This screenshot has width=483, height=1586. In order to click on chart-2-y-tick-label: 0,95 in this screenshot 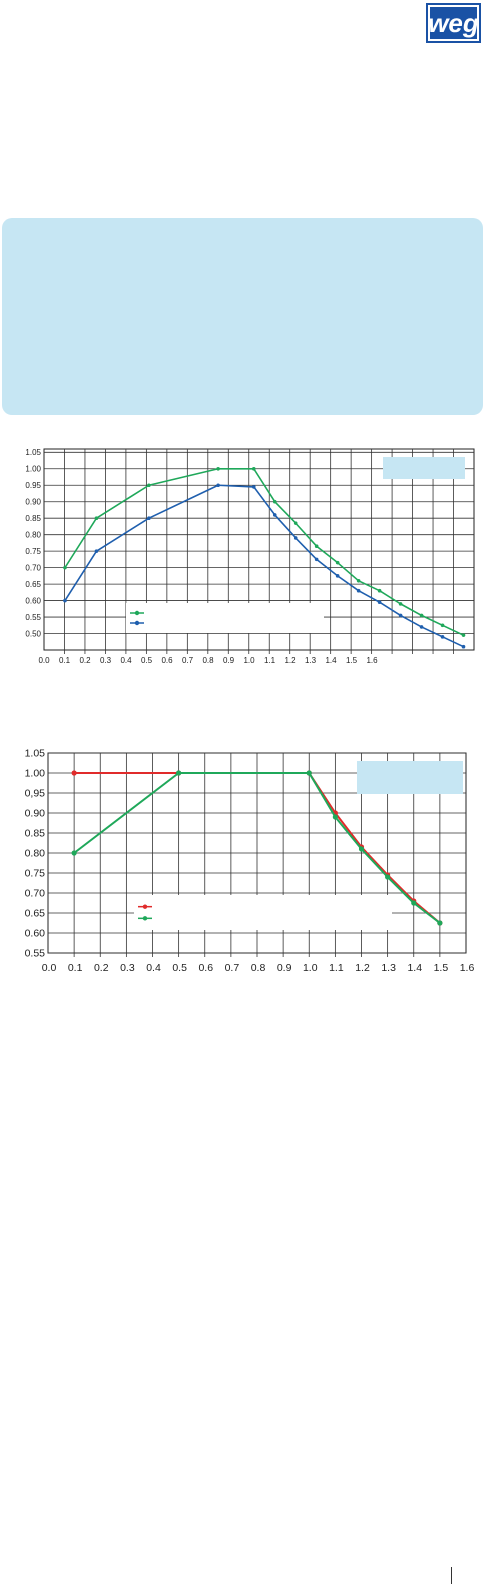, I will do `click(35, 794)`.